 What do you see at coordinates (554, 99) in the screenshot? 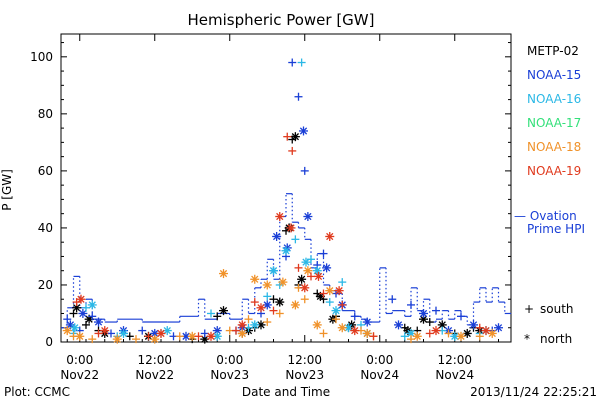
I see `legend-item: NOAA-16` at bounding box center [554, 99].